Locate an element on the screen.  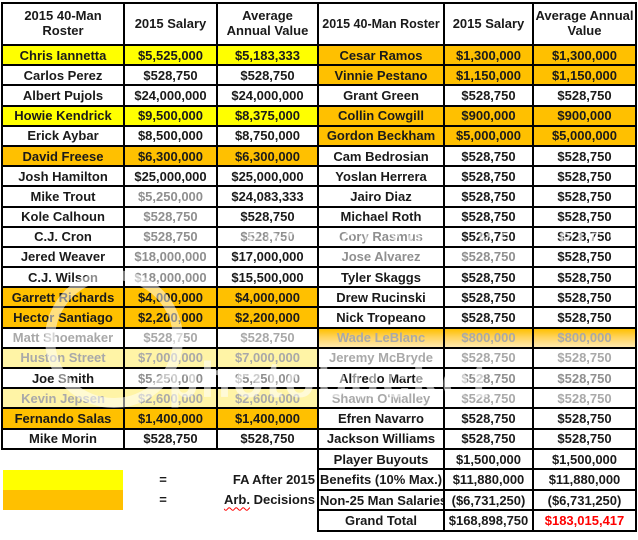
legend-area: = FA After 2015 = Arb. Decisions is located at coordinates (160, 489).